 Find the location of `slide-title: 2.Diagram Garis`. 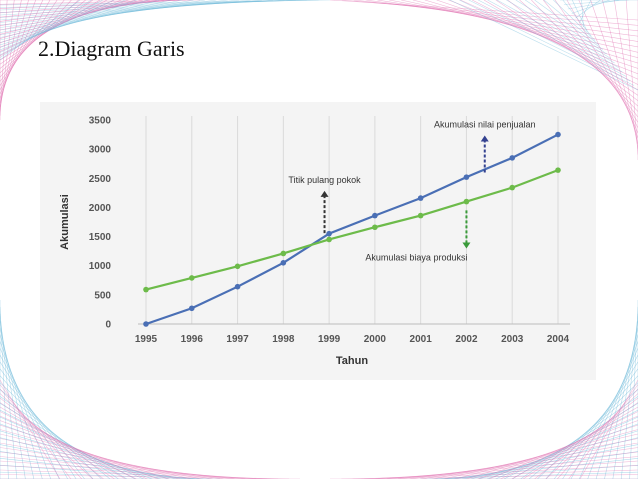

slide-title: 2.Diagram Garis is located at coordinates (111, 48).